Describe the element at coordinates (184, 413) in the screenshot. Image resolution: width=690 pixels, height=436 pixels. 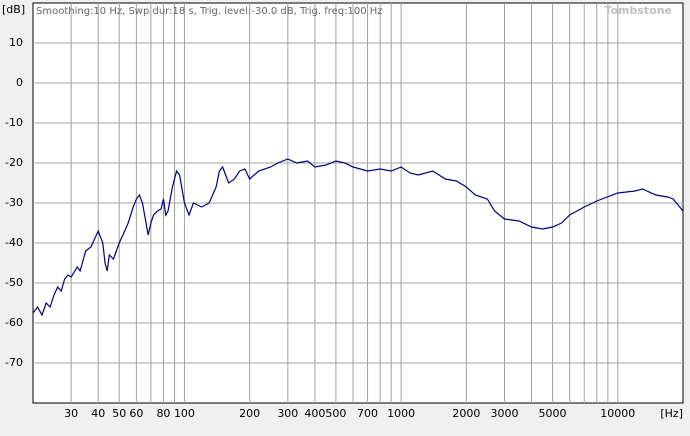
I see `x-tick-label: 100` at that location.